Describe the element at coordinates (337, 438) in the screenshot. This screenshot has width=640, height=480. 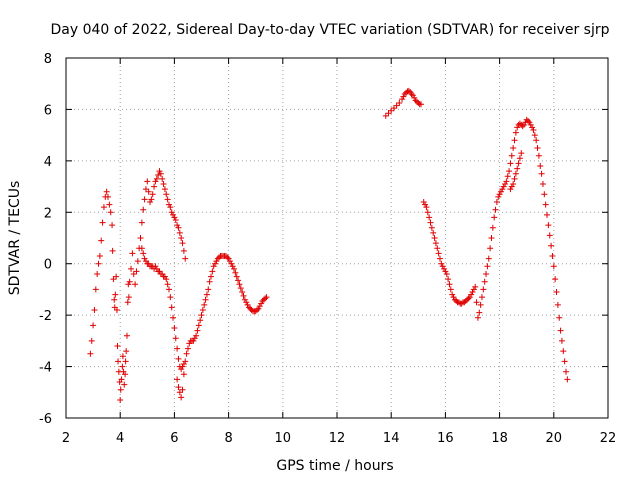
I see `x-tick-label: 12` at that location.